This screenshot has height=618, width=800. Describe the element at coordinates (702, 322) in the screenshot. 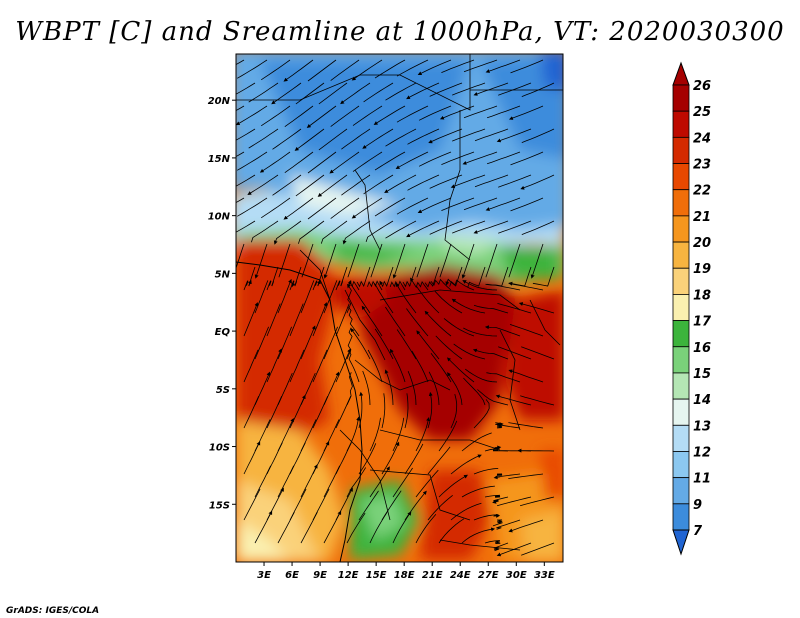

I see `colorbar-label: 17` at that location.